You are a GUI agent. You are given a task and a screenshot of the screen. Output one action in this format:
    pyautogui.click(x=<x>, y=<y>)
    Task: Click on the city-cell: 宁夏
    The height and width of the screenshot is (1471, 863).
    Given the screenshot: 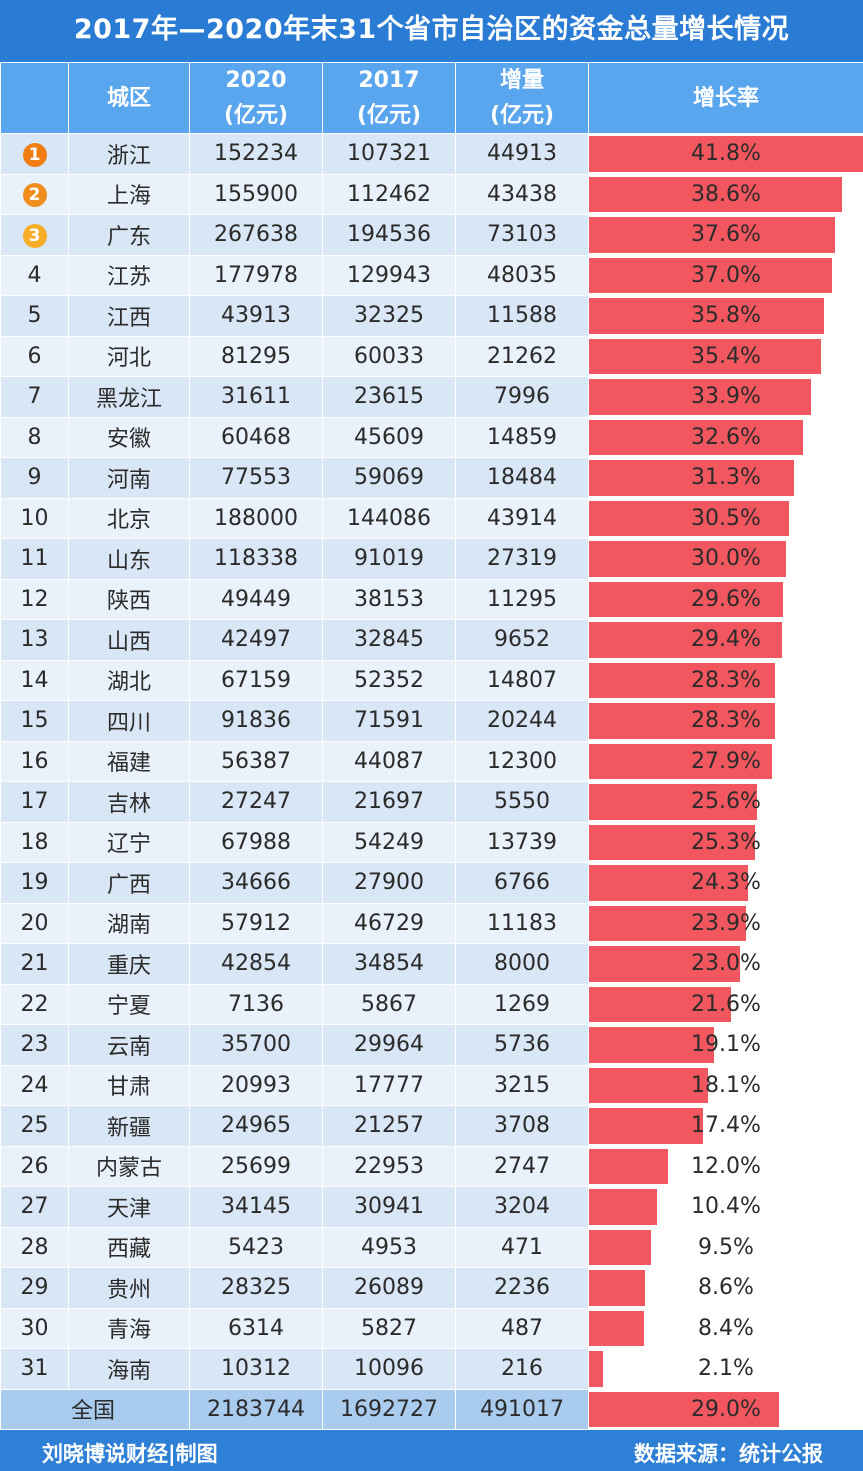 What is the action you would take?
    pyautogui.click(x=129, y=1004)
    